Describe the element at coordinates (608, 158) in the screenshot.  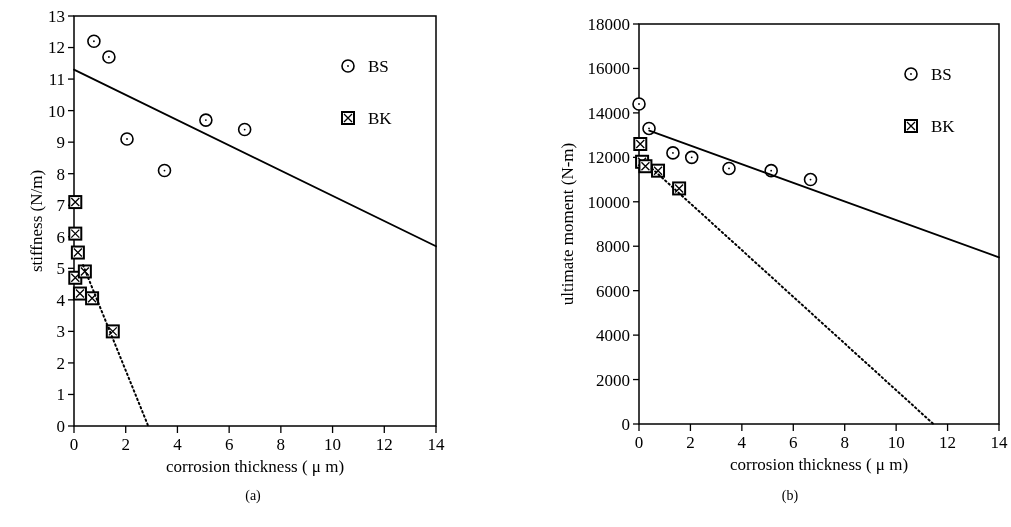
I see `y-tick-label: 12000` at that location.